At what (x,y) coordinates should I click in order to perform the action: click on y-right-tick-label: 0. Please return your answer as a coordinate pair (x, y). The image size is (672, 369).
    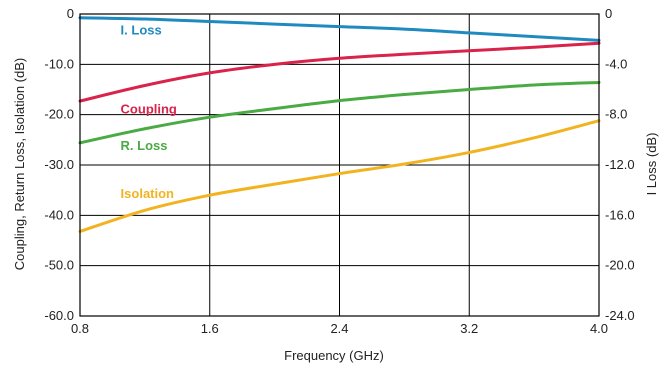
    Looking at the image, I should click on (608, 13).